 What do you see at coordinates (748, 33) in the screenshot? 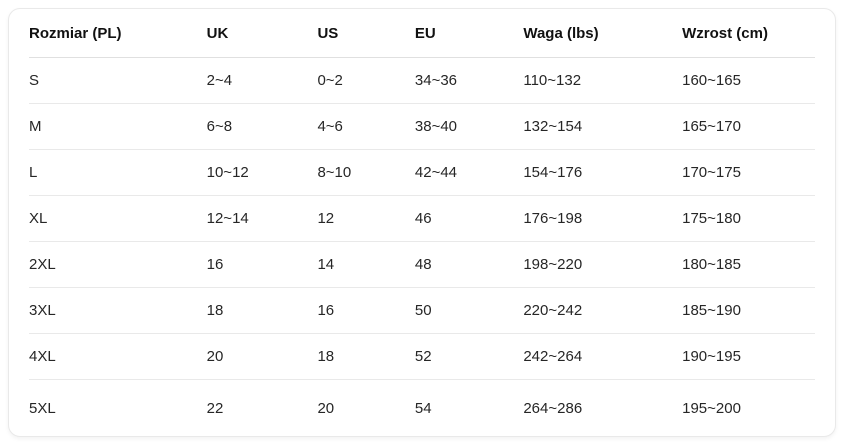
I see `column-header-wzrost-cm: Wzrost (cm)` at bounding box center [748, 33].